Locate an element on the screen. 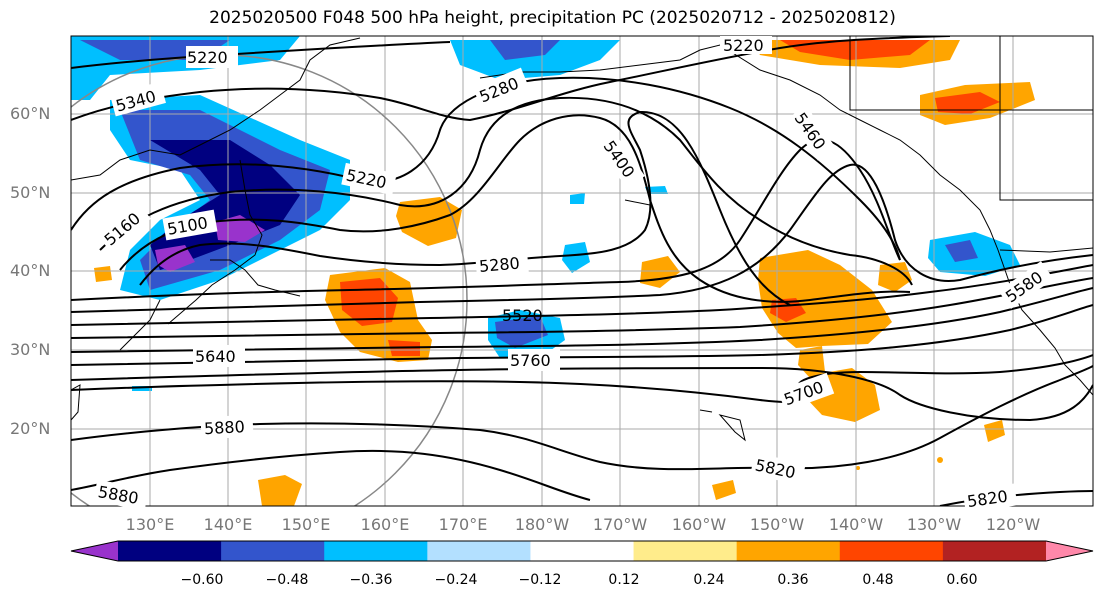 Image resolution: width=1105 pixels, height=601 pixels. lat-label: 40°N is located at coordinates (30, 270).